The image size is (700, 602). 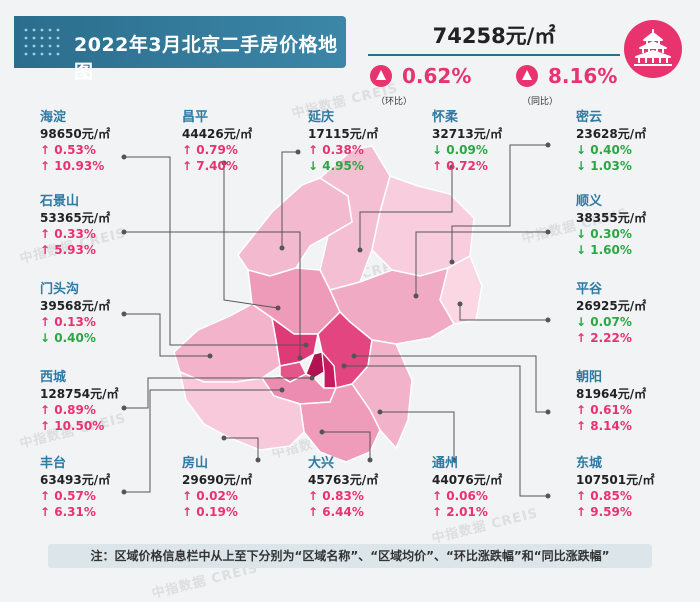 What do you see at coordinates (467, 134) in the screenshot?
I see `district-price: 32713元/㎡` at bounding box center [467, 134].